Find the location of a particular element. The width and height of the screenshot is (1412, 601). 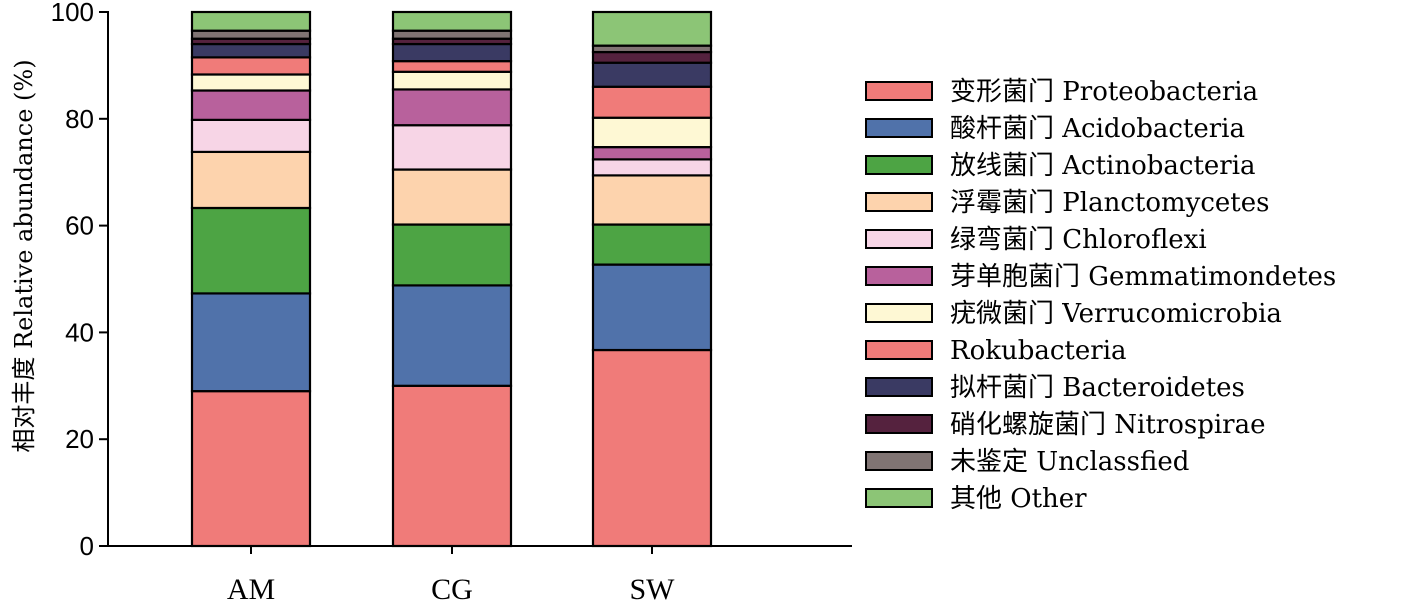

bar-segment-cg-planctomycetes is located at coordinates (452, 197).